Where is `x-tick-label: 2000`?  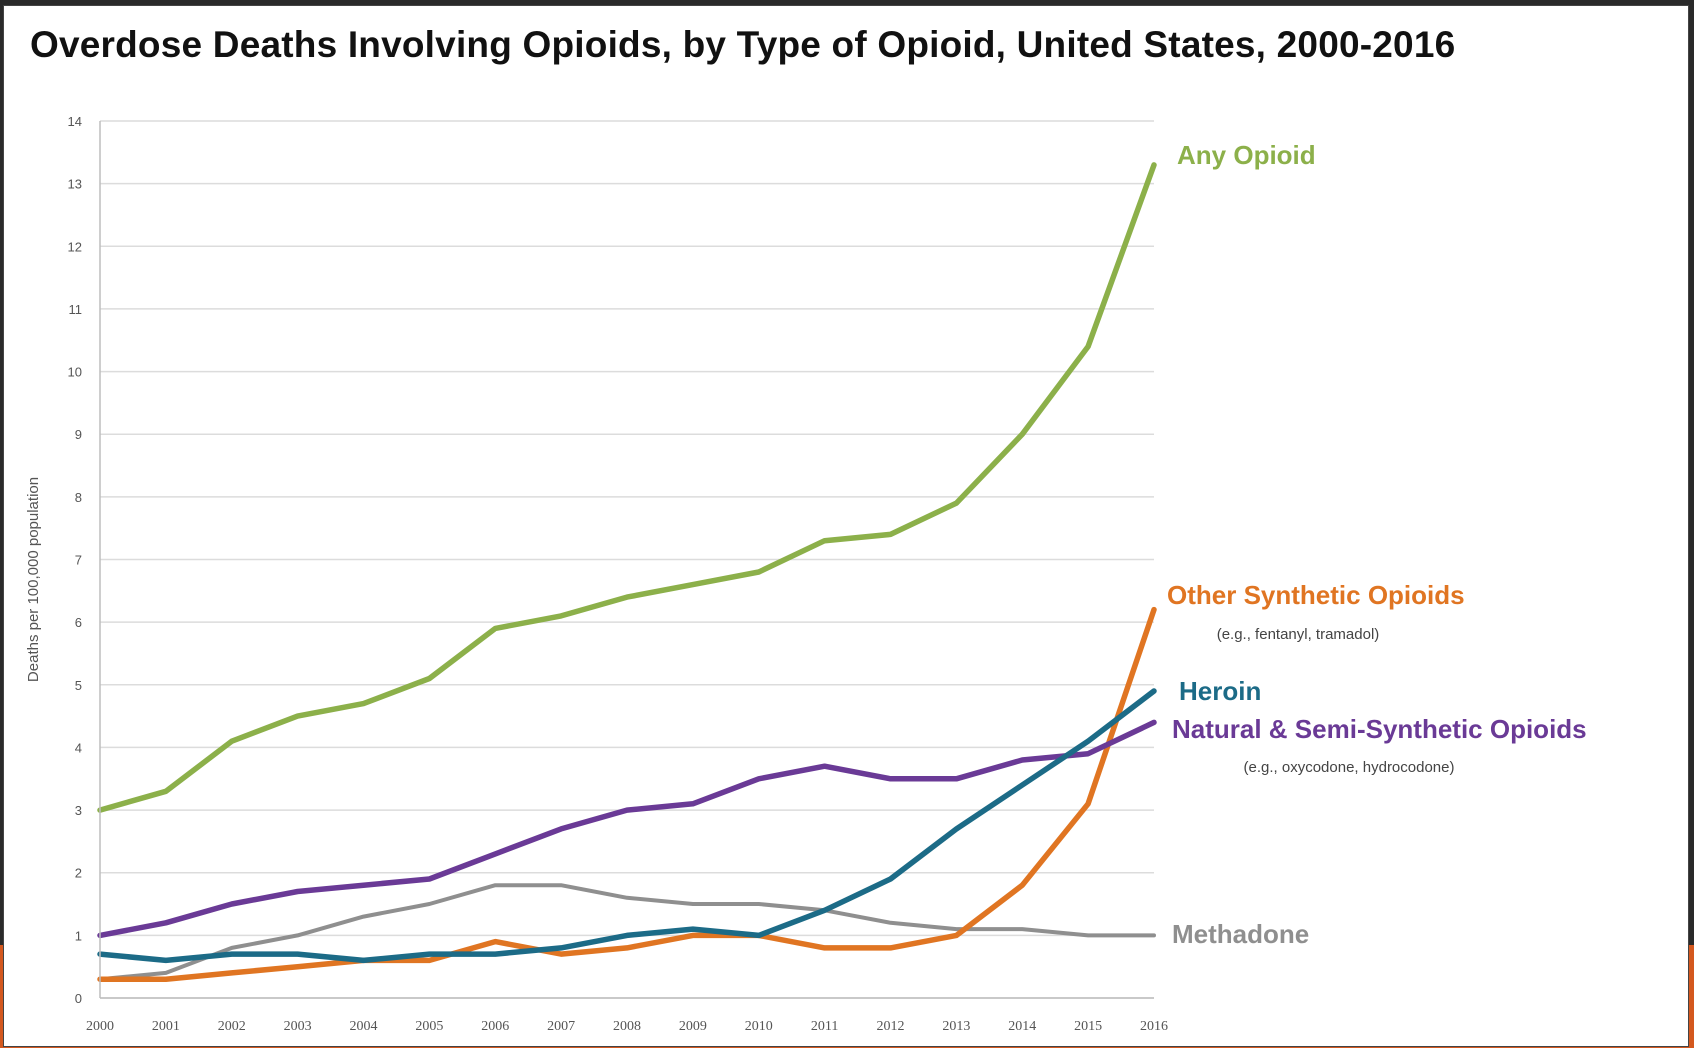
x-tick-label: 2000 is located at coordinates (100, 1026).